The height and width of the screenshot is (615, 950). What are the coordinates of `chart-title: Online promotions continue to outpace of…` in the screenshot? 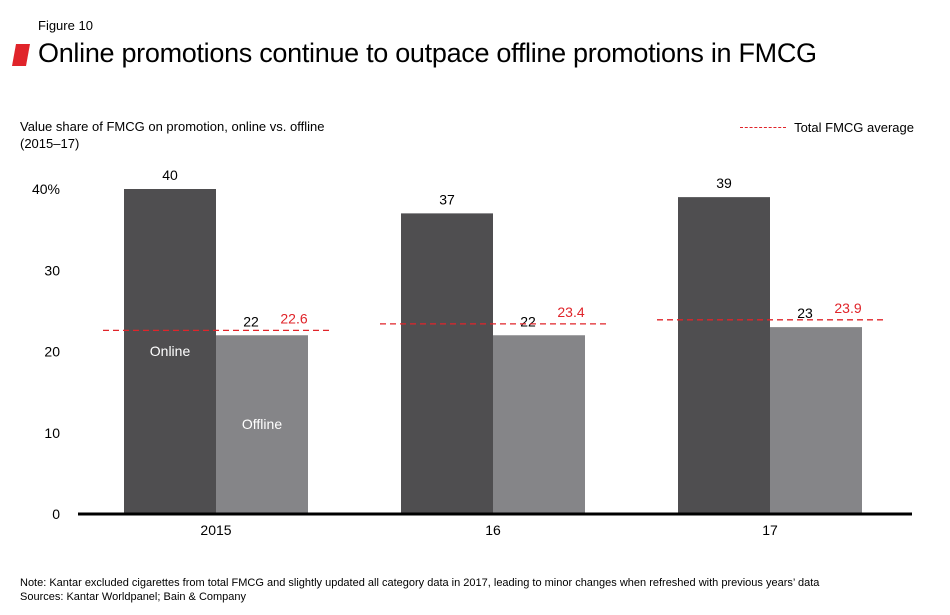 It's located at (427, 53).